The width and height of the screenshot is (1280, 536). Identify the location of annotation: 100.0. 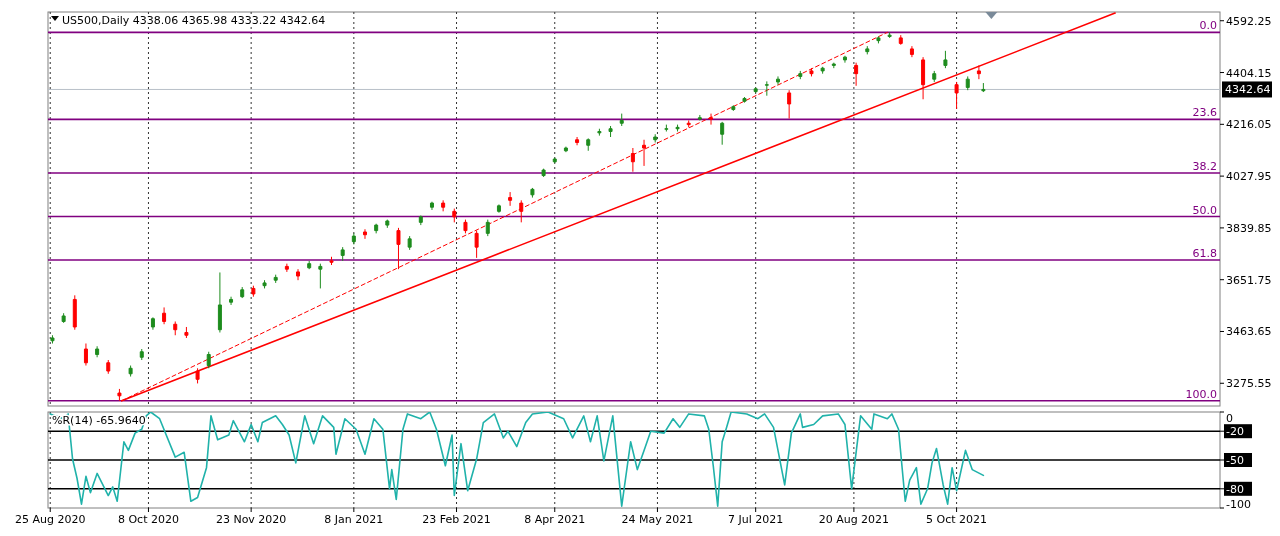
(1201, 394).